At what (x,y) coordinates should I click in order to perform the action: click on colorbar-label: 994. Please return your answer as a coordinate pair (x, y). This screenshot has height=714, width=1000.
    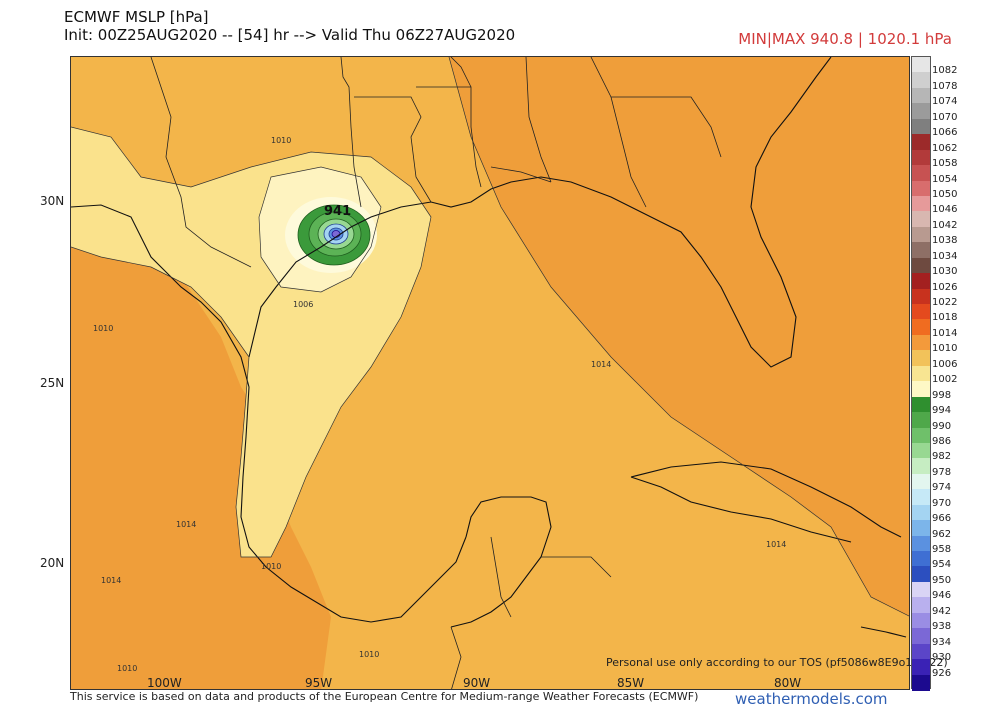
    Looking at the image, I should click on (942, 411).